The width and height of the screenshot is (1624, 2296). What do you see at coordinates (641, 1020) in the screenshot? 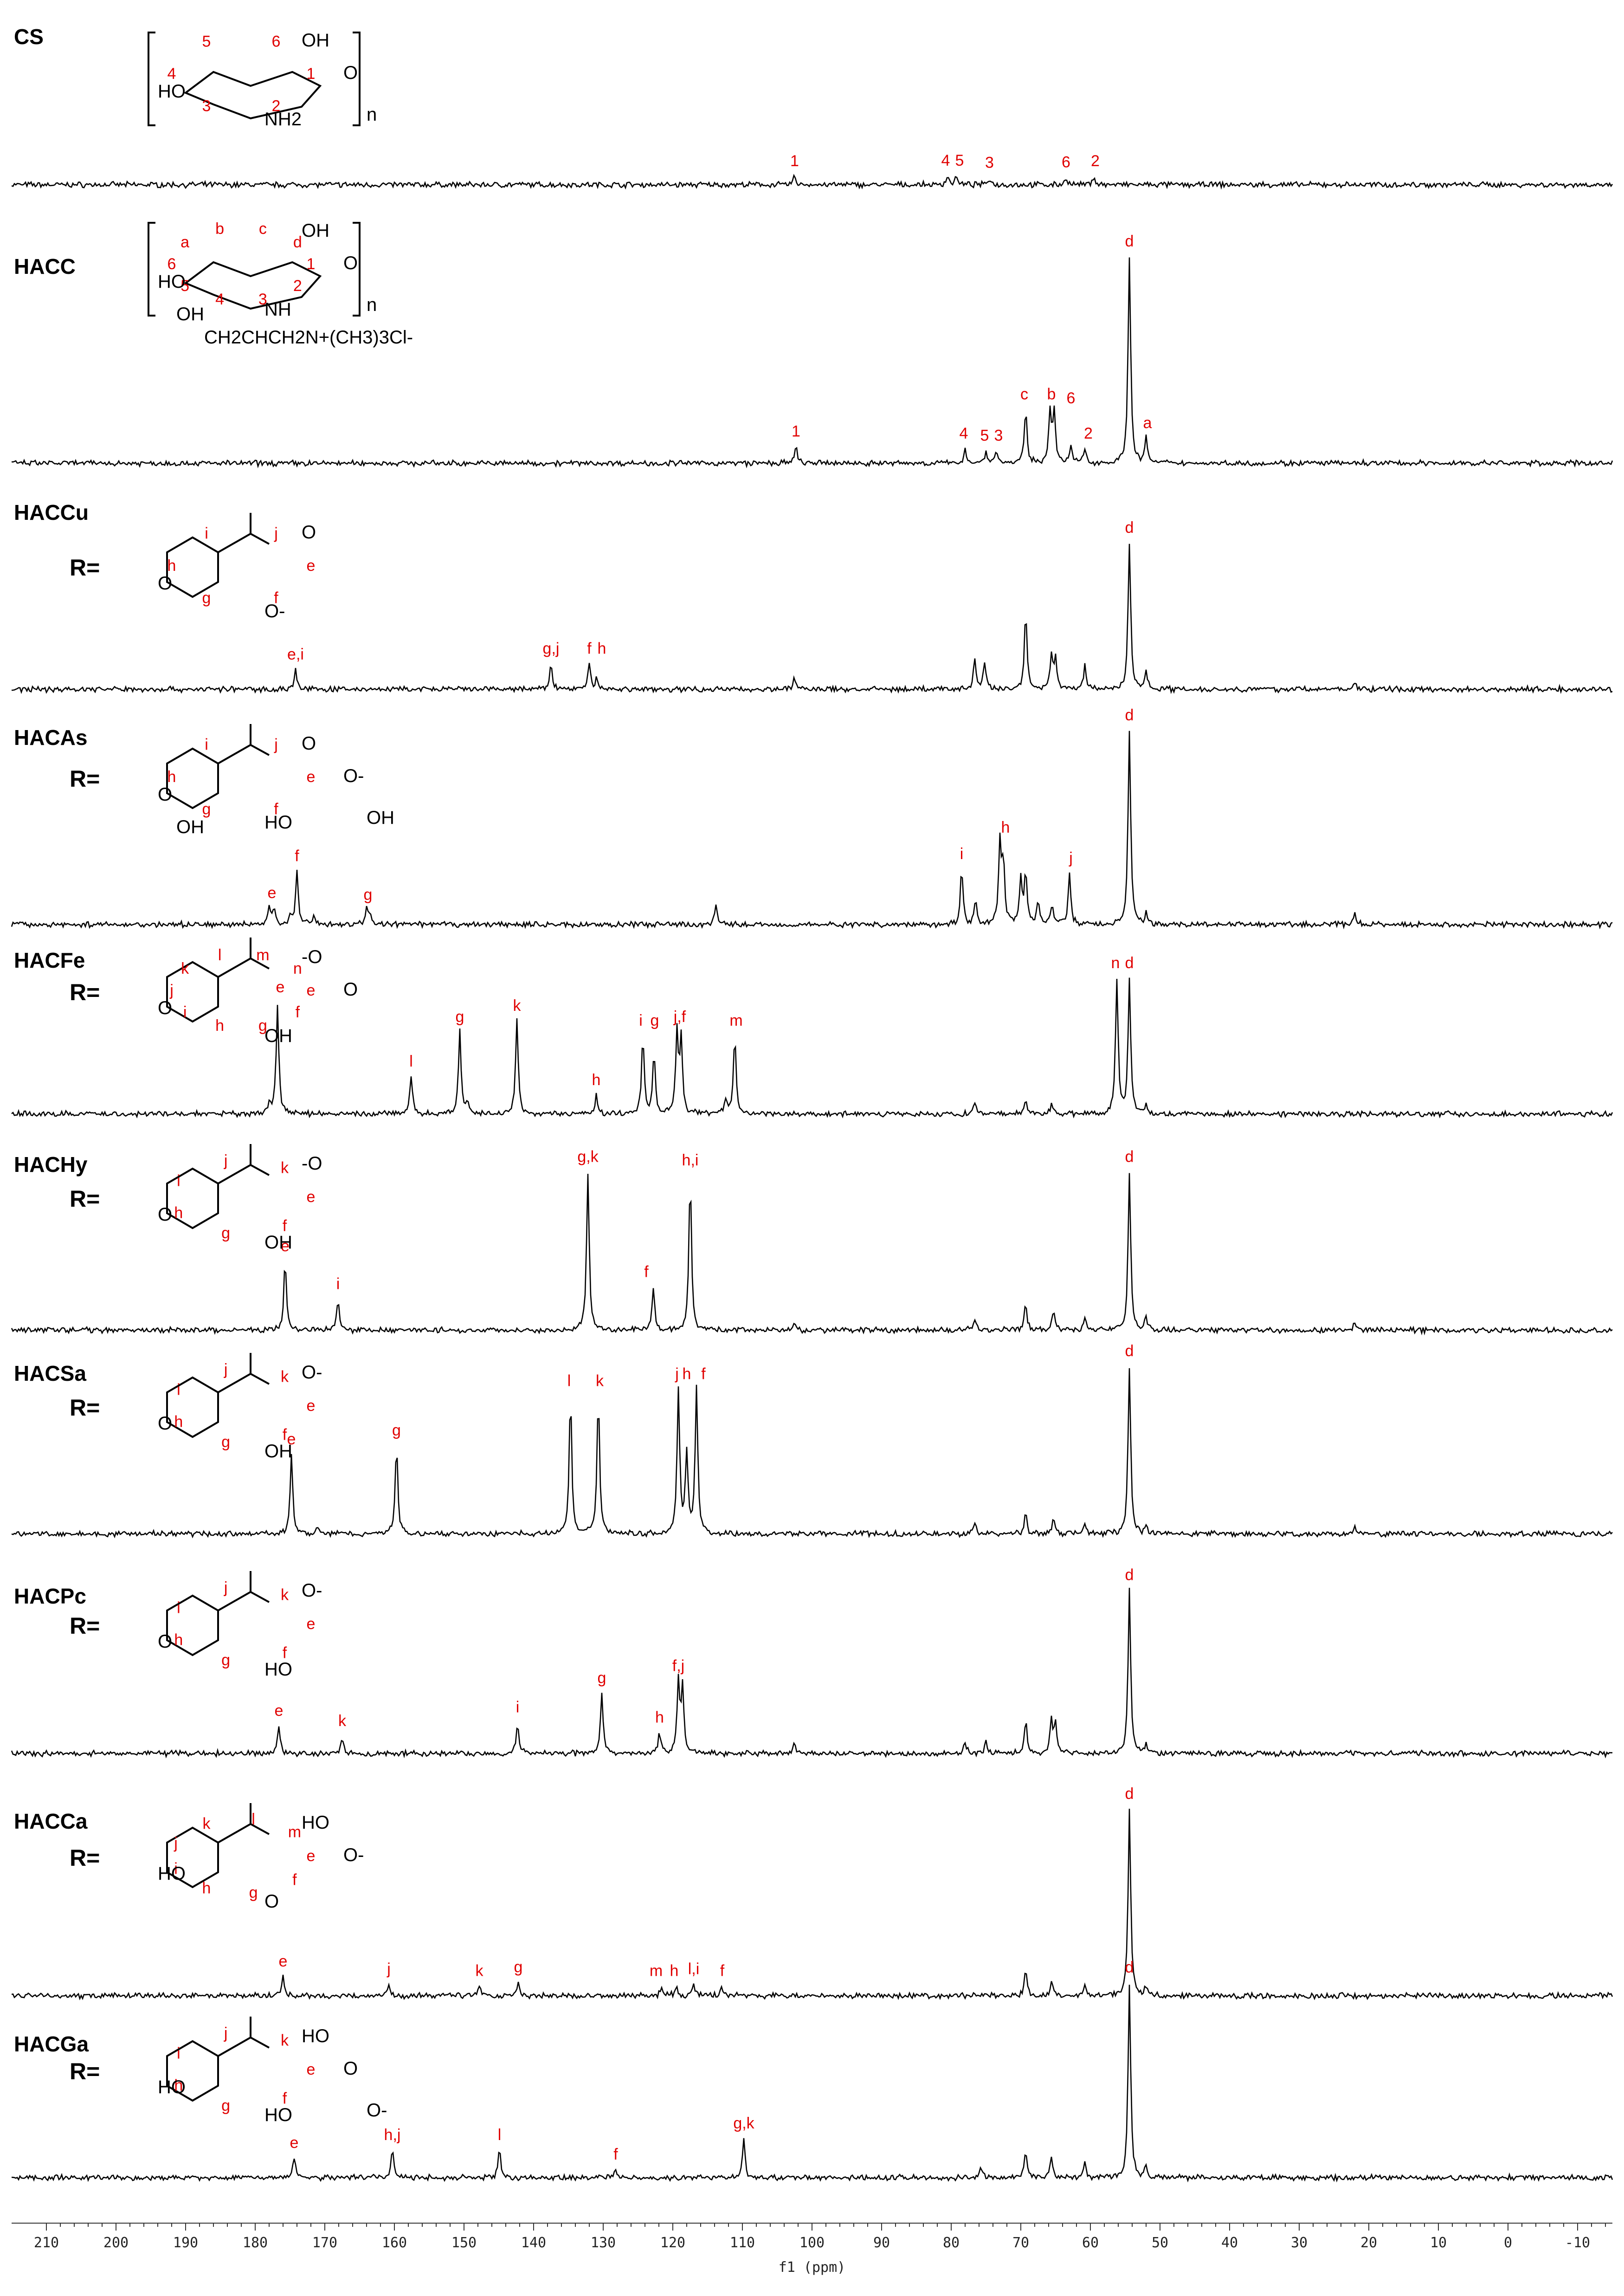
I see `peak-label-hacfe-5: i` at bounding box center [641, 1020].